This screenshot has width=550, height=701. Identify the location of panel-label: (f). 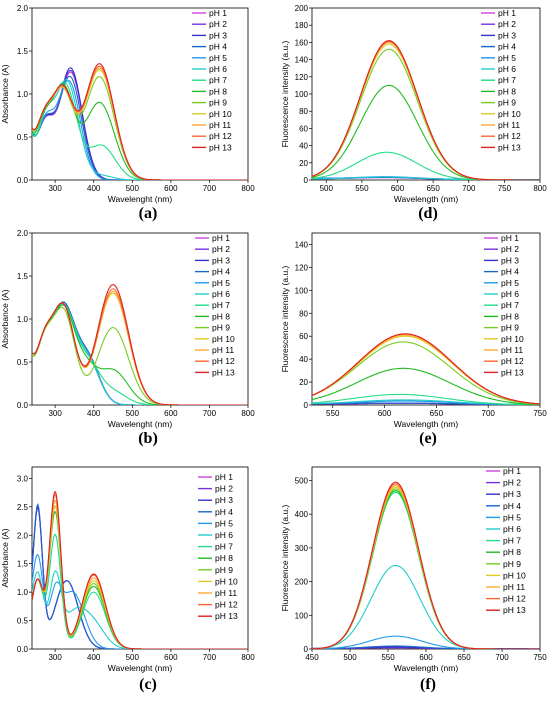
(428, 684).